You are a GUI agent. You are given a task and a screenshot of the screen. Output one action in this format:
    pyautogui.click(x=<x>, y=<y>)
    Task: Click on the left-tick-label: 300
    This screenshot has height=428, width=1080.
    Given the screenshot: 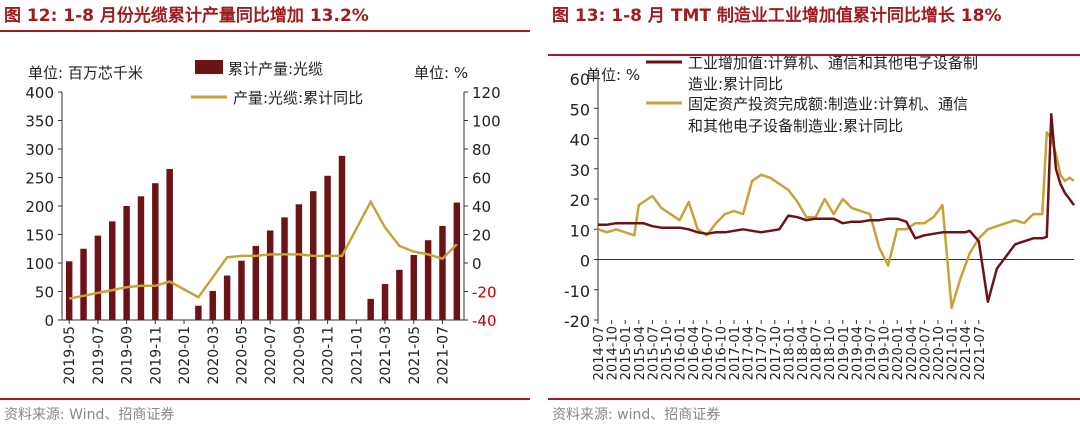 What is the action you would take?
    pyautogui.click(x=39, y=150)
    